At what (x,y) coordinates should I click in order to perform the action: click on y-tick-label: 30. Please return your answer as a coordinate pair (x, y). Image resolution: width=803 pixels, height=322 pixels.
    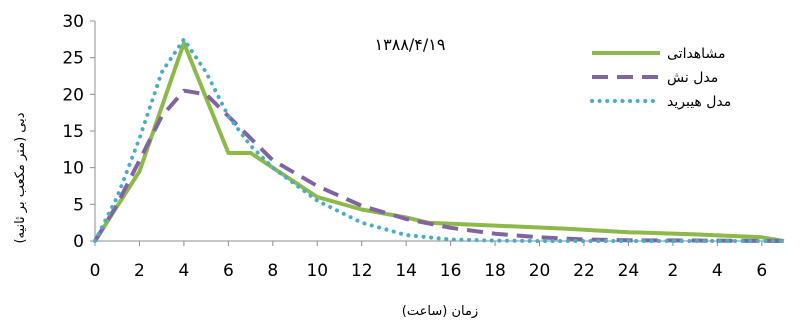
    Looking at the image, I should click on (73, 22).